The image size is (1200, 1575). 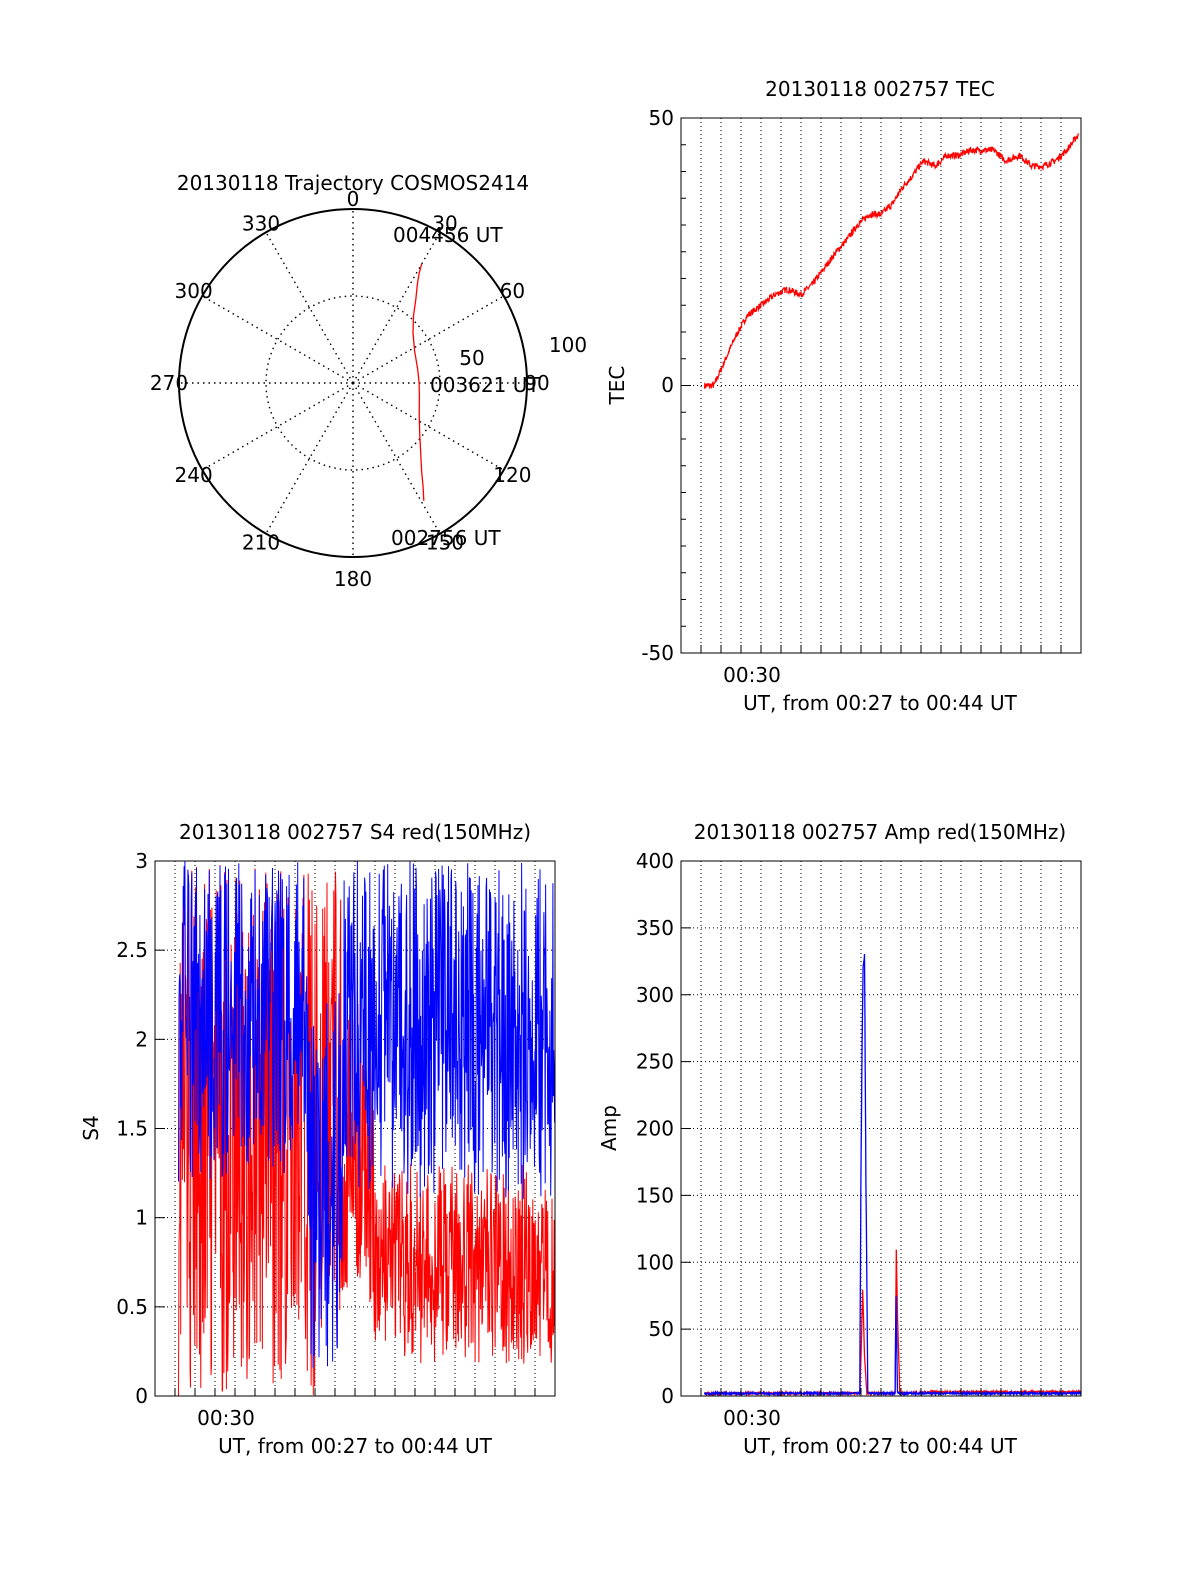 What do you see at coordinates (891, 261) in the screenshot?
I see `tec-series-red` at bounding box center [891, 261].